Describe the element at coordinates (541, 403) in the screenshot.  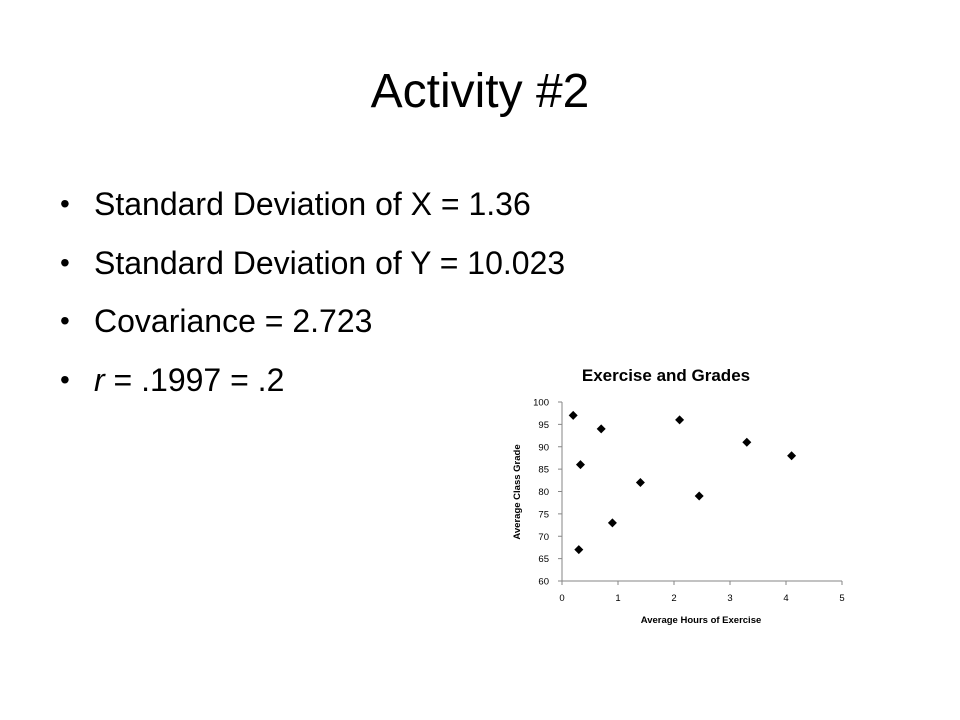
I see `y-tick-label: 100` at that location.